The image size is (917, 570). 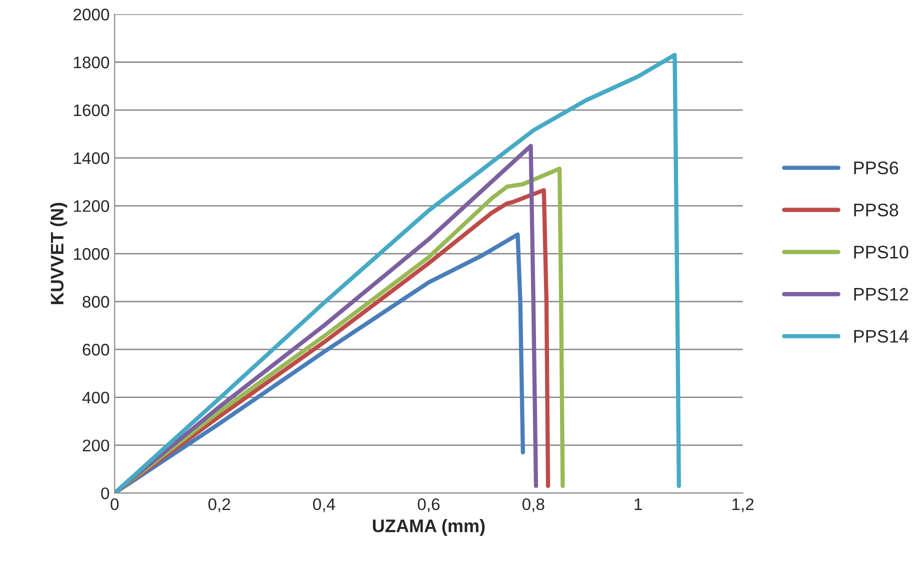 I want to click on legend-label: PPS12, so click(x=881, y=294).